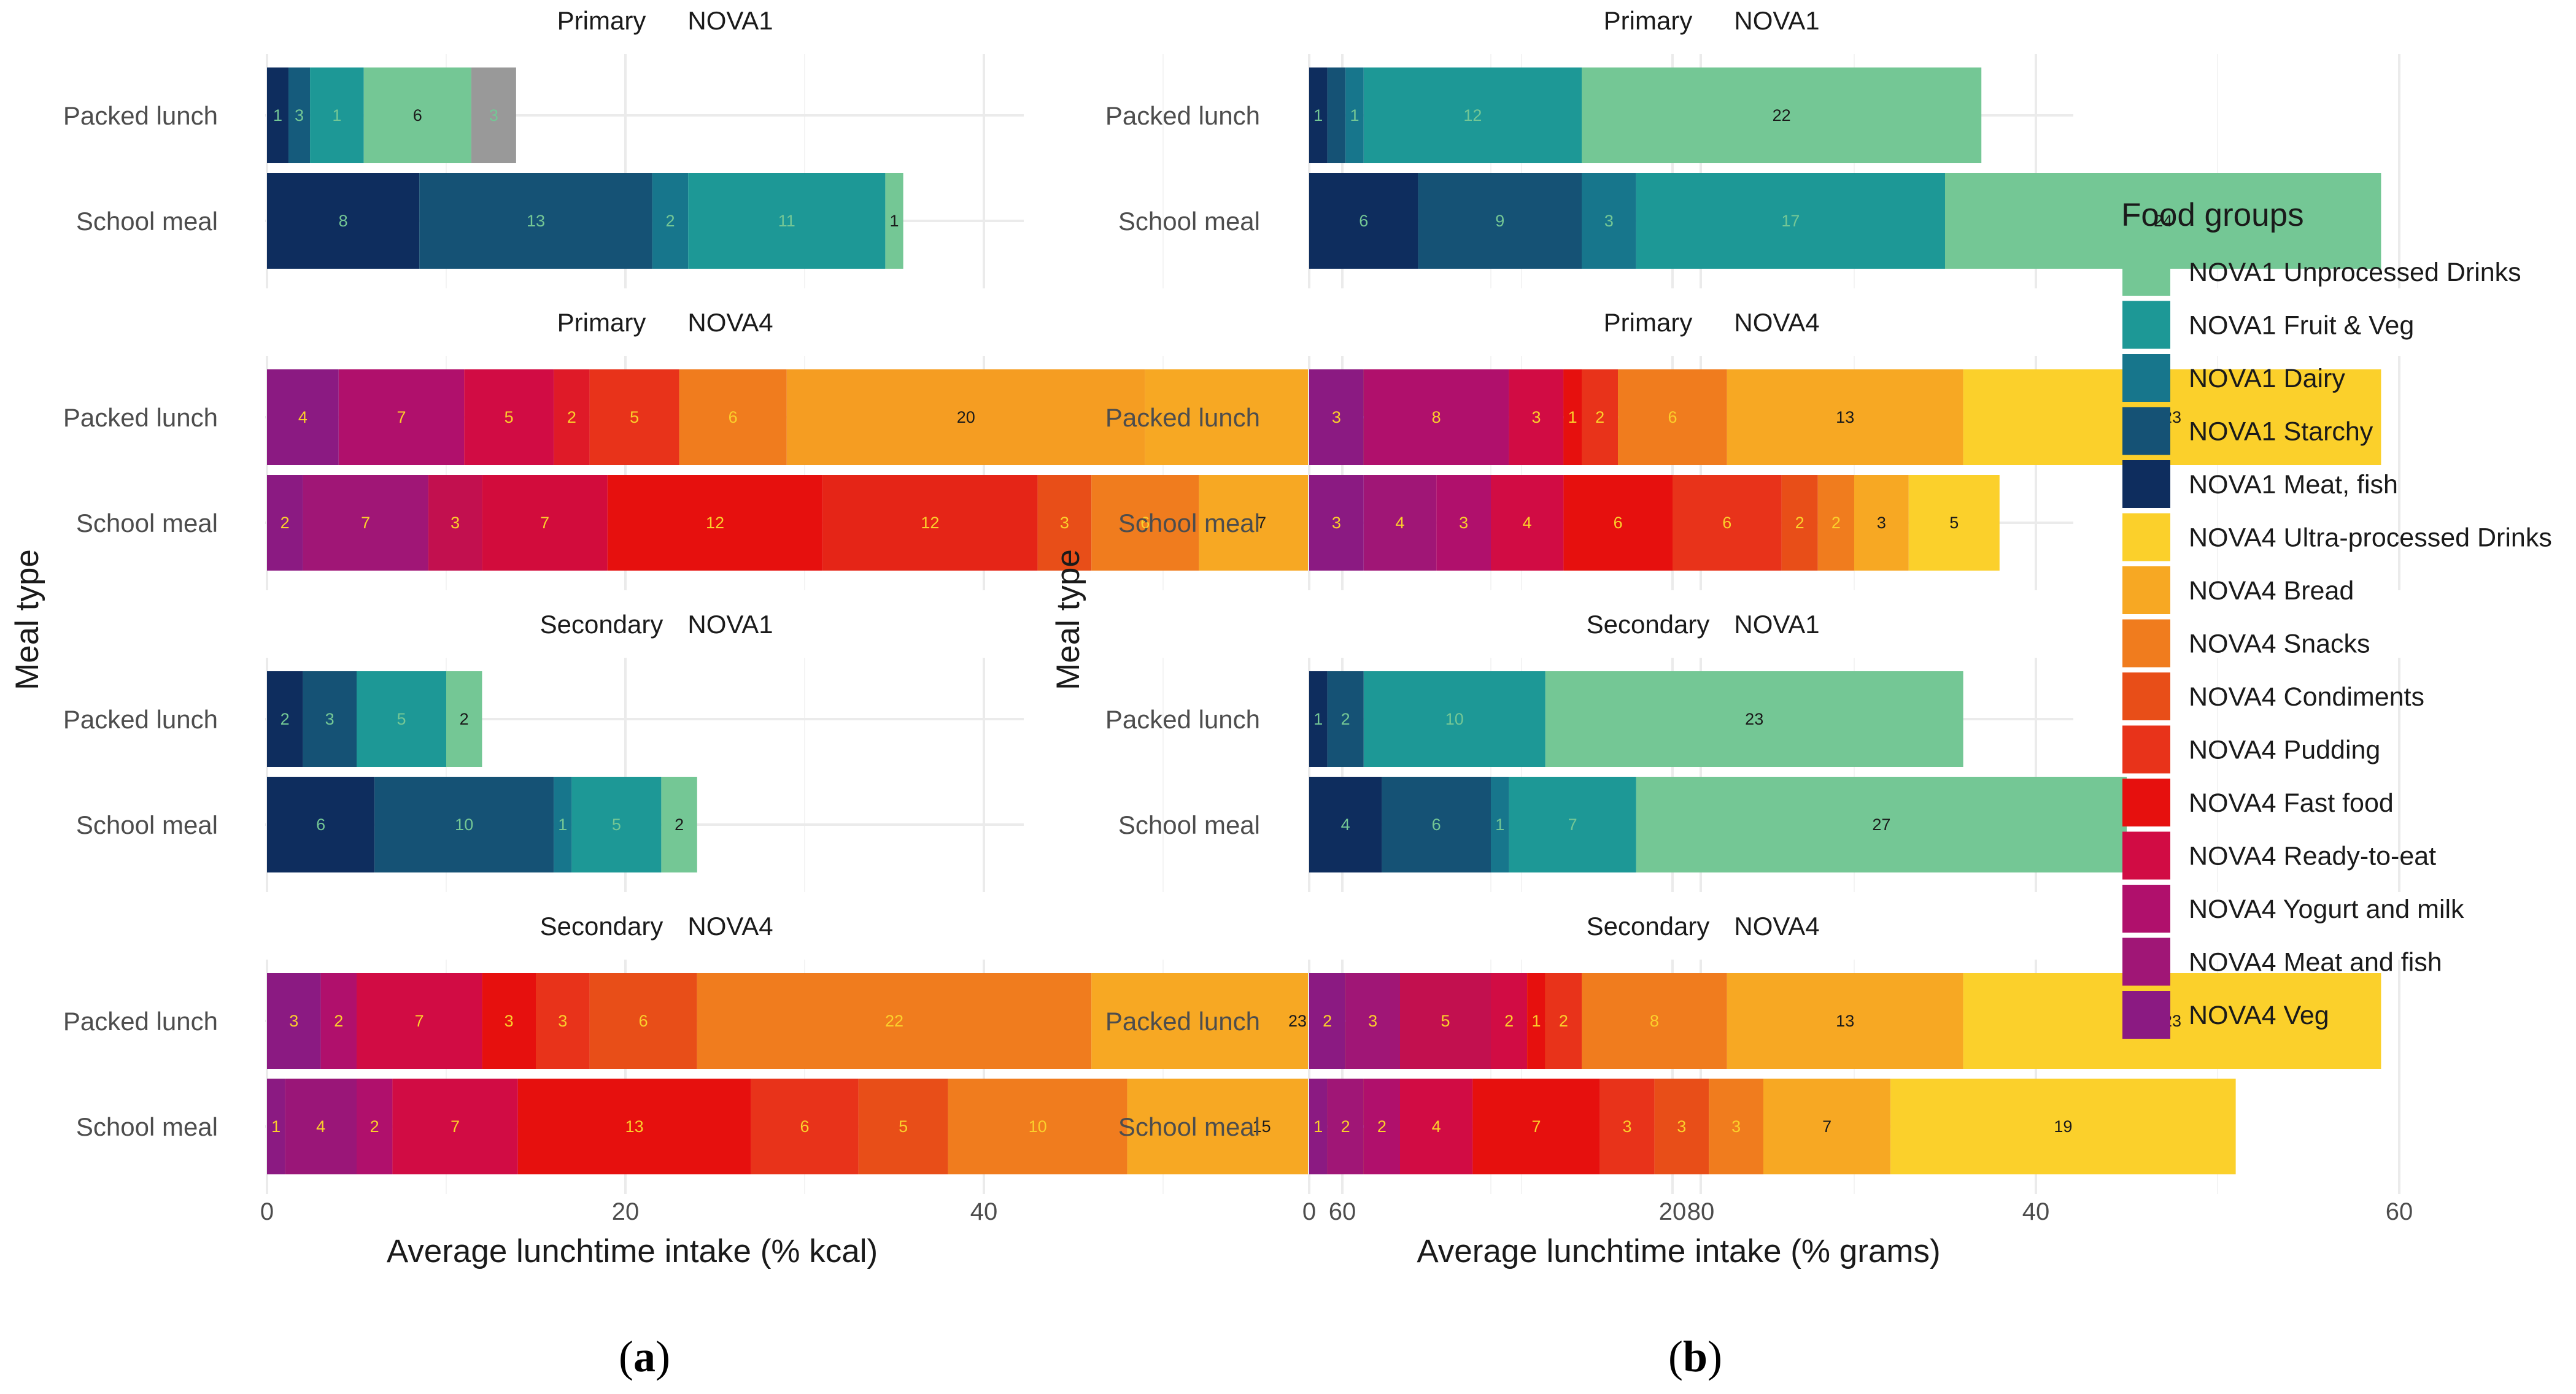  Describe the element at coordinates (536, 221) in the screenshot. I see `data-label: 13` at that location.